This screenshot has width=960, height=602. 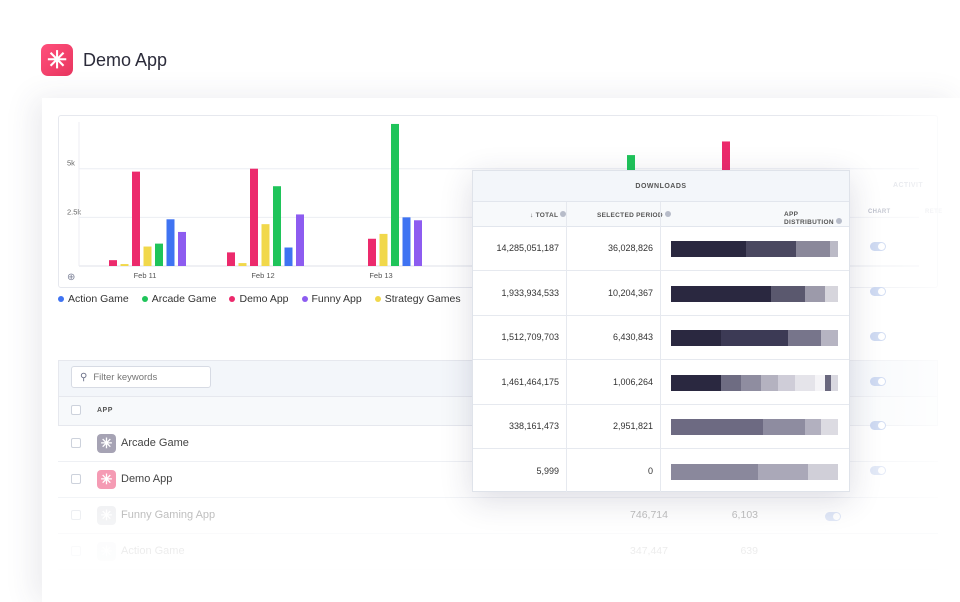 I want to click on legend-item-demo-app: Demo App, so click(x=259, y=299).